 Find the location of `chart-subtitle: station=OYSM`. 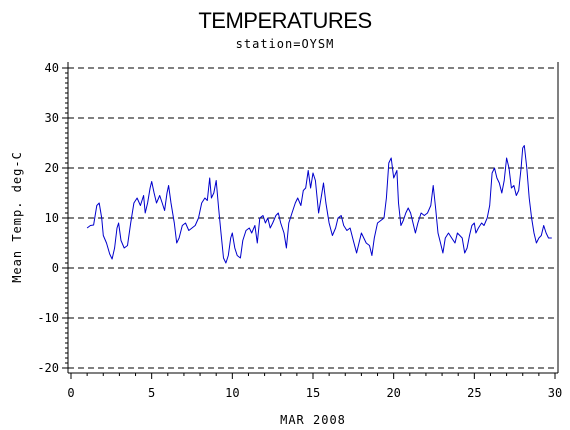

chart-subtitle: station=OYSM is located at coordinates (285, 44).